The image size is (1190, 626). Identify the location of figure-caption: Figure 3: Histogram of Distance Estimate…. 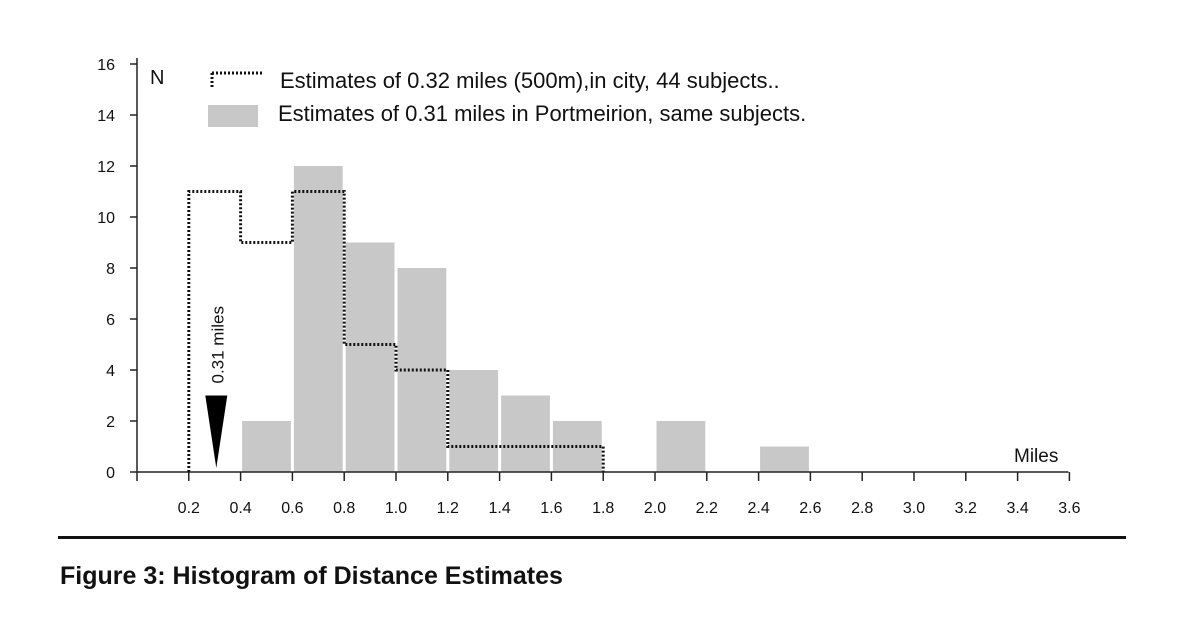
(311, 576).